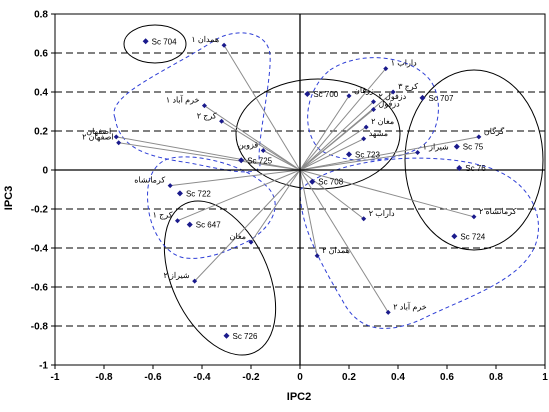 The height and width of the screenshot is (412, 549). Describe the element at coordinates (441, 98) in the screenshot. I see `cultivar-label: Sc 707` at that location.